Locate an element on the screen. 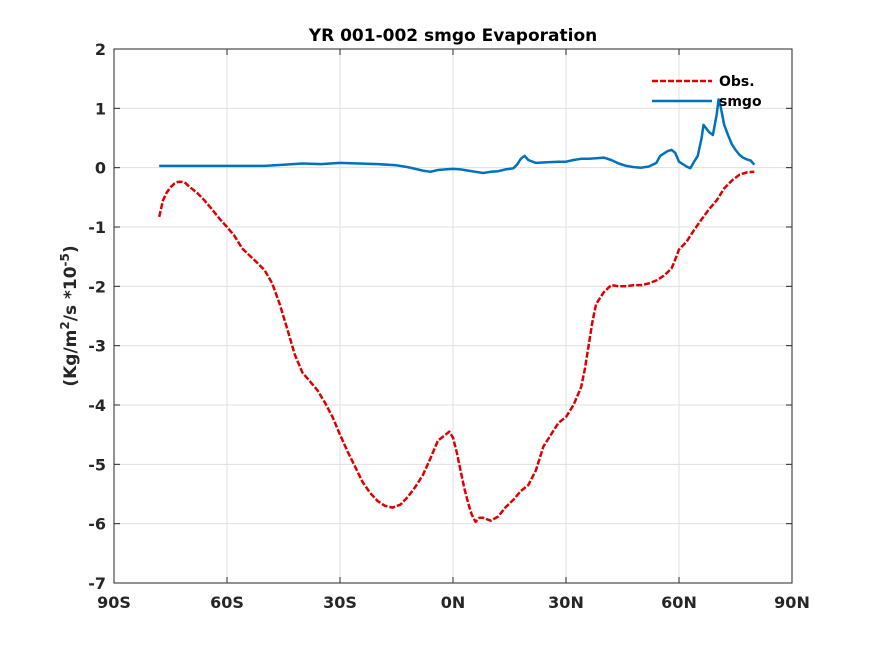  x-tick-label: 90S is located at coordinates (114, 602).